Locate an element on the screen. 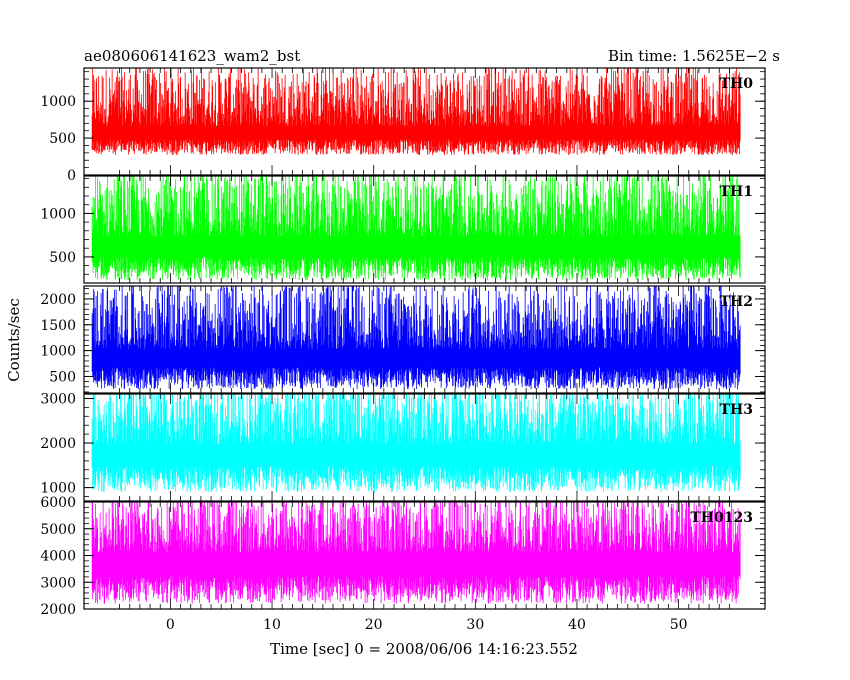 This screenshot has width=850, height=680. panel-th0: 0 500 1000 TH0 is located at coordinates (403, 125).